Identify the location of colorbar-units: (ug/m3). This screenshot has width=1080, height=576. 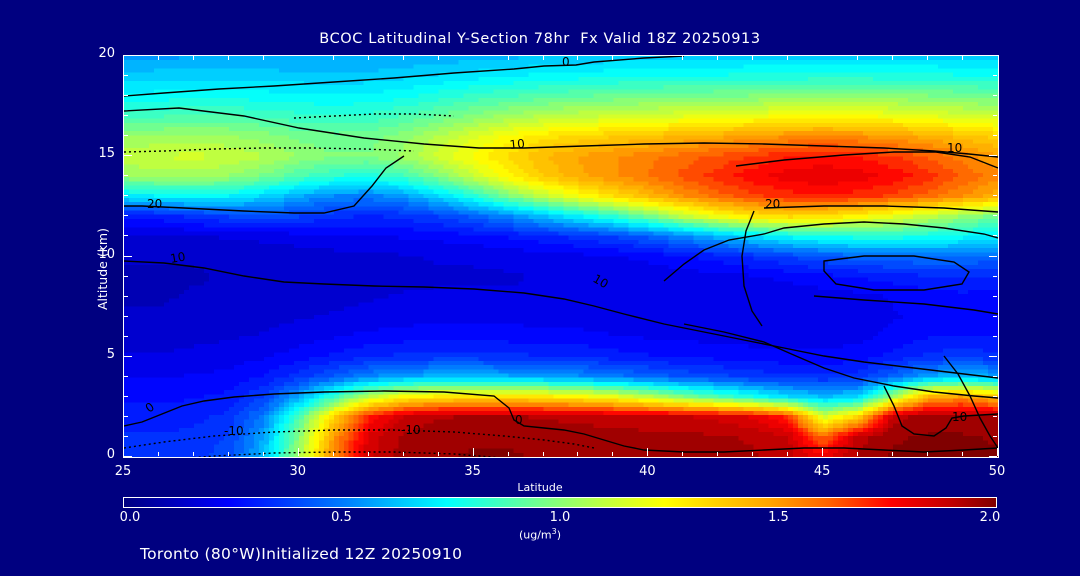
(540, 534).